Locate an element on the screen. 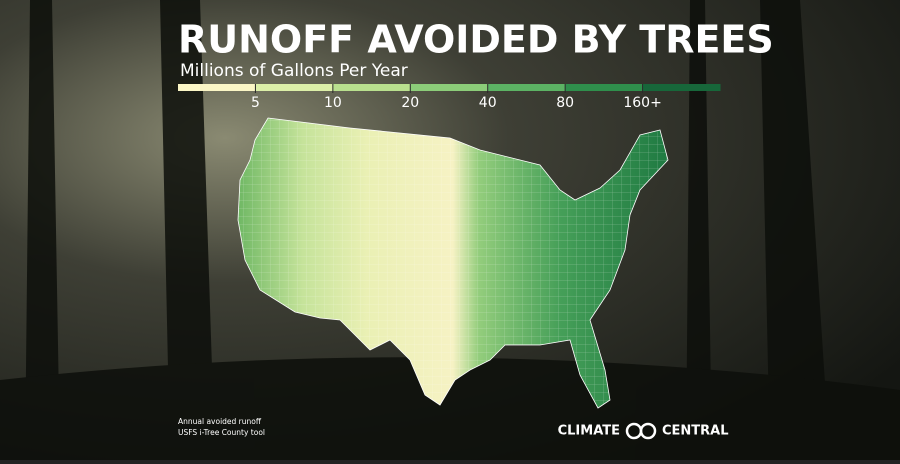 The height and width of the screenshot is (464, 900). logo-text: CENTRAL is located at coordinates (695, 431).